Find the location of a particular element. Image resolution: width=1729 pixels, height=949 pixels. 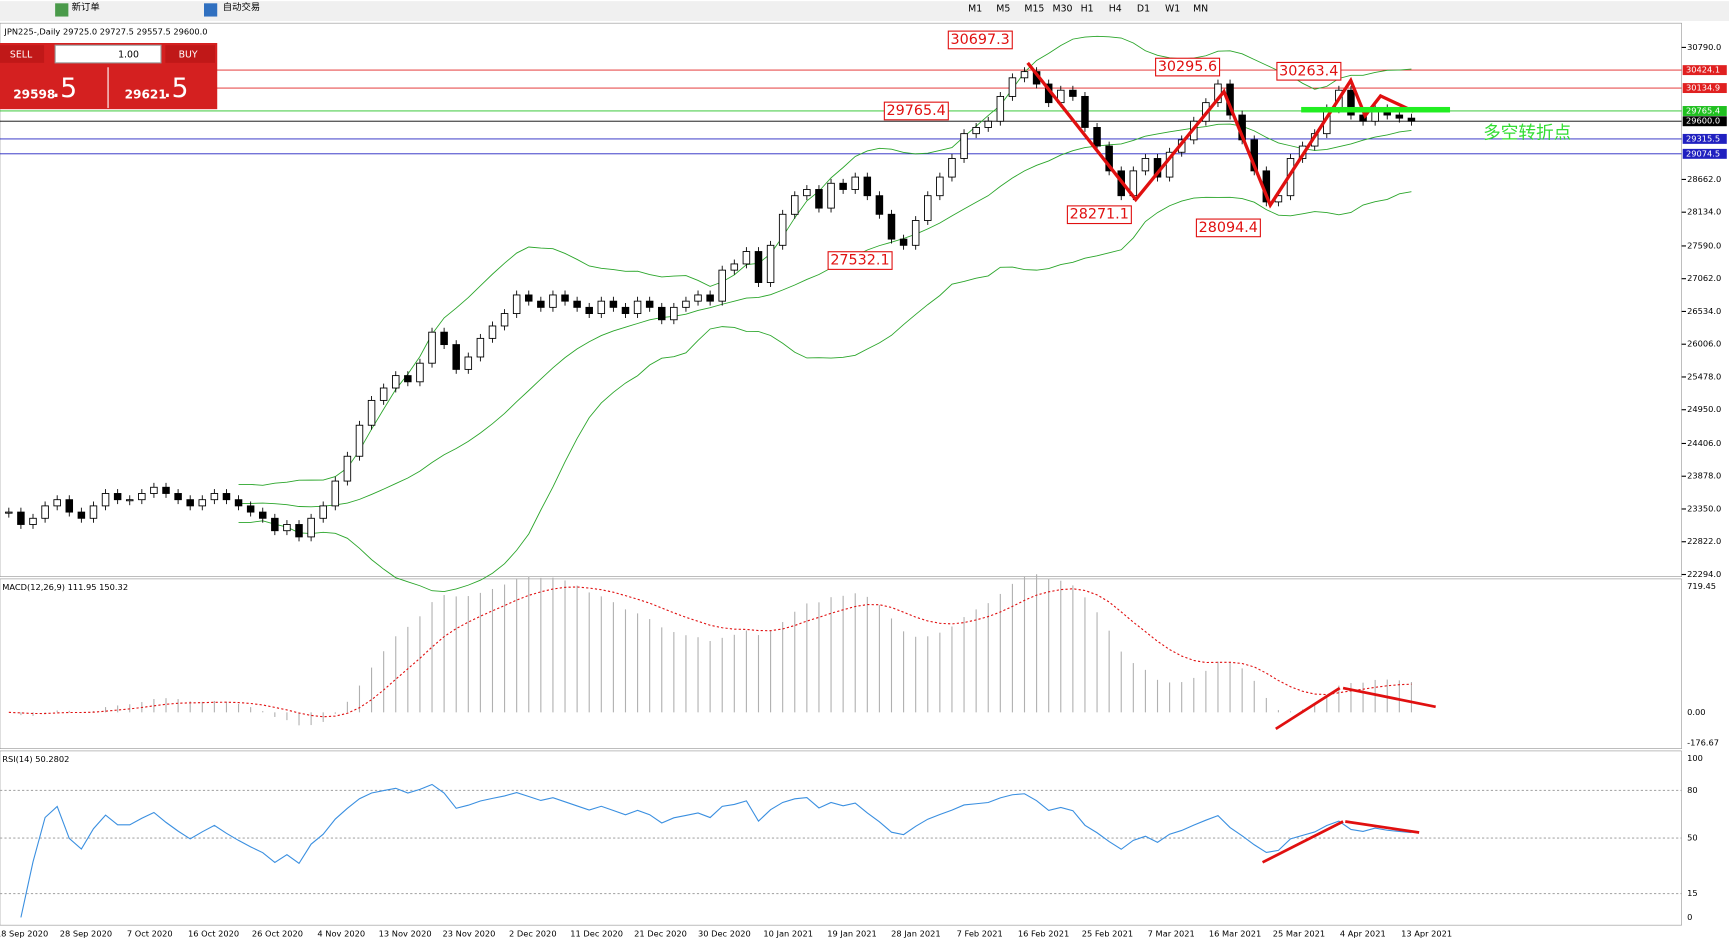

y-tick-label: 26534.0 is located at coordinates (1704, 311).